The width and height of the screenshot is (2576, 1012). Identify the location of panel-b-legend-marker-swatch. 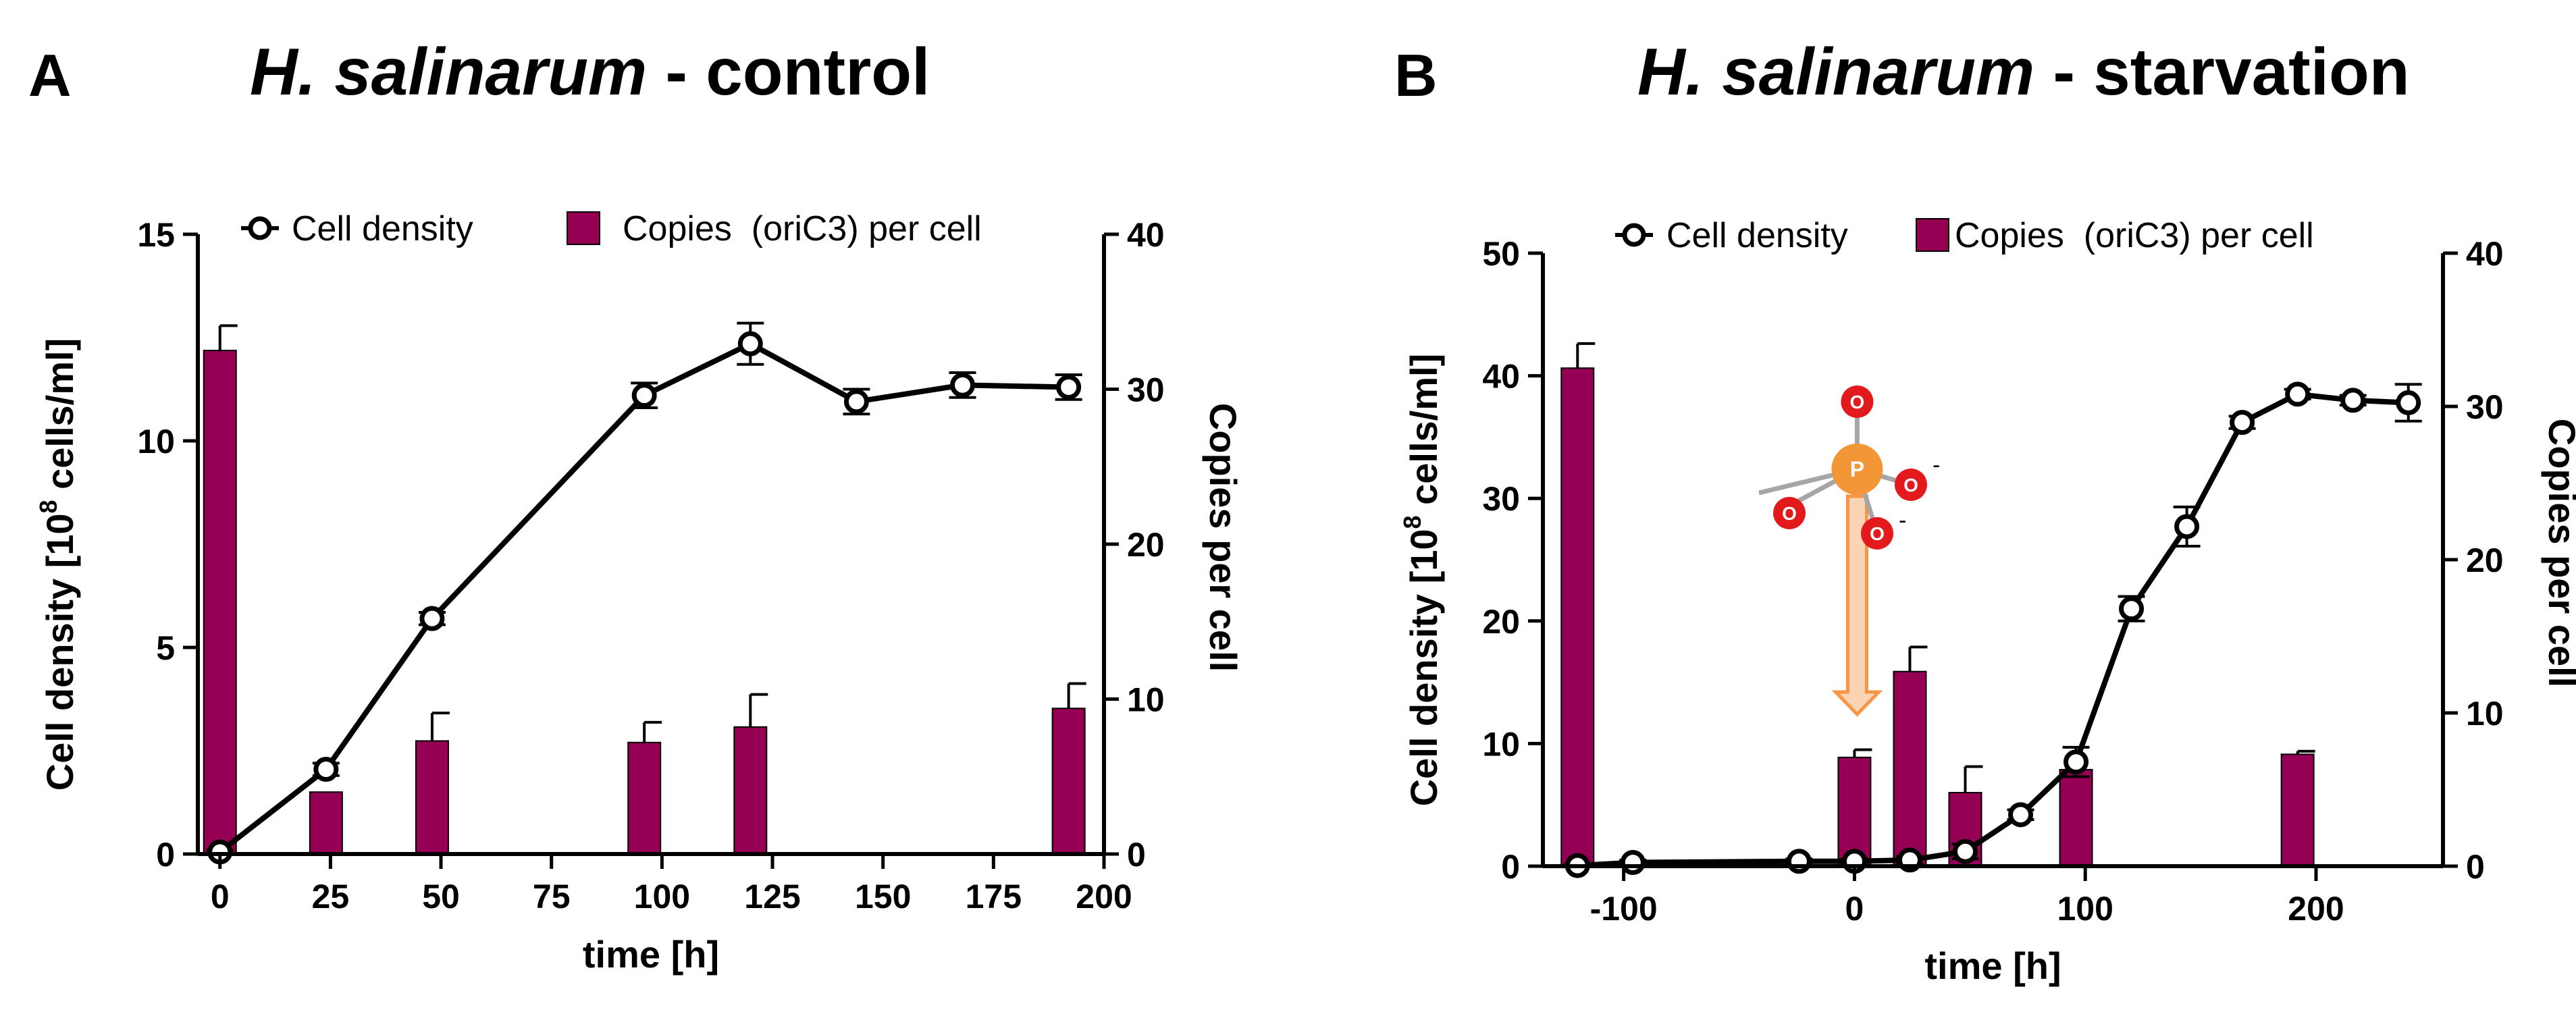
(1634, 235).